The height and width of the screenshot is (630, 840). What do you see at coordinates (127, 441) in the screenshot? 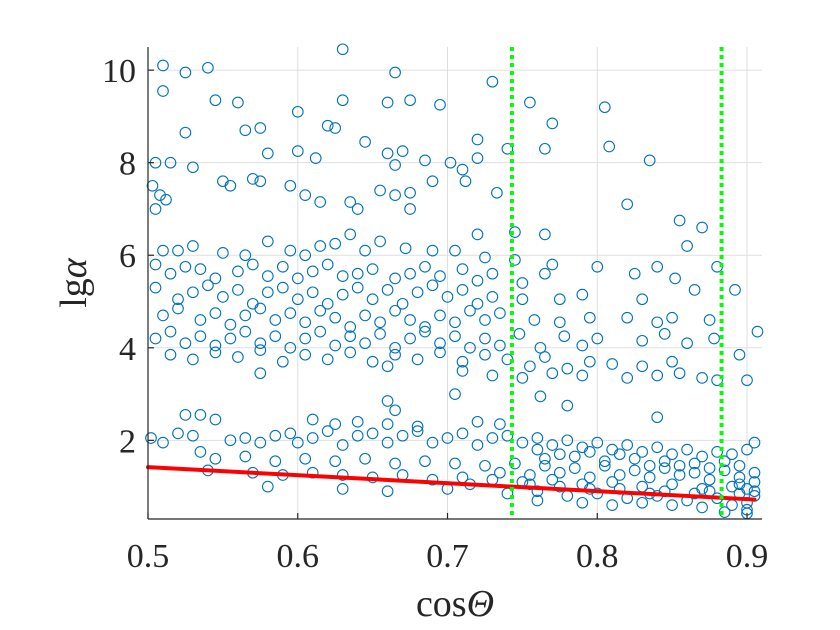
I see `y-tick-label: 2` at bounding box center [127, 441].